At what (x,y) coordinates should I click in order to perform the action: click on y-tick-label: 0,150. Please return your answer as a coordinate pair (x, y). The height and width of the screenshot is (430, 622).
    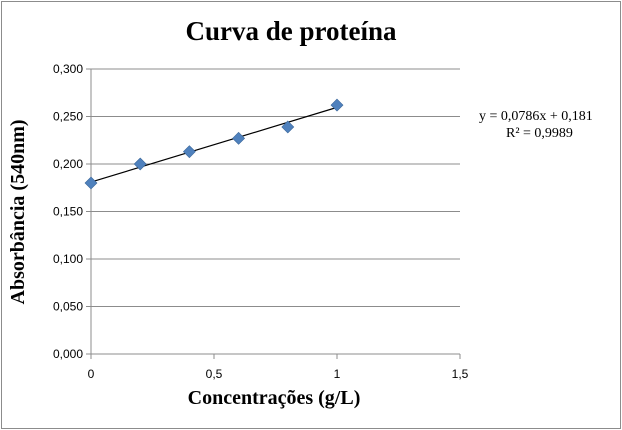
    Looking at the image, I should click on (68, 212).